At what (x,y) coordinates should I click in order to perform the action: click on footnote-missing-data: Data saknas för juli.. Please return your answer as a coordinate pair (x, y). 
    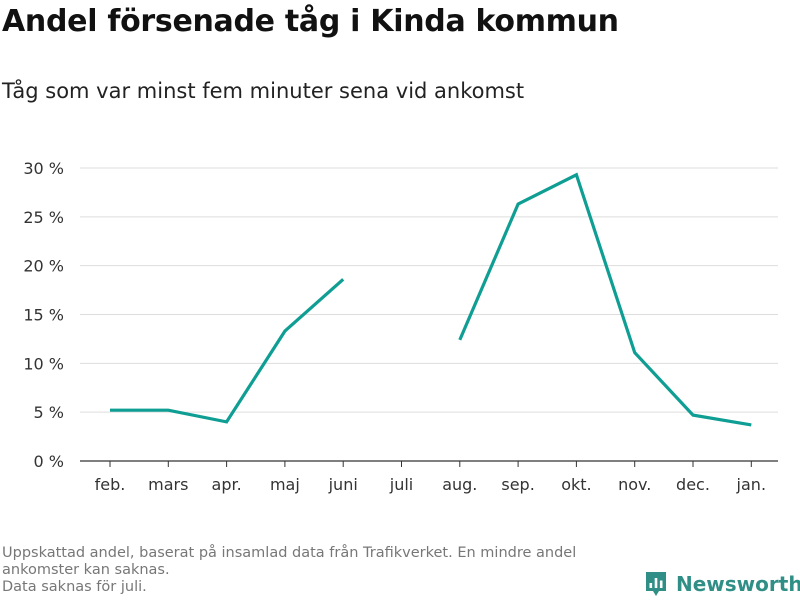
    Looking at the image, I should click on (74, 587).